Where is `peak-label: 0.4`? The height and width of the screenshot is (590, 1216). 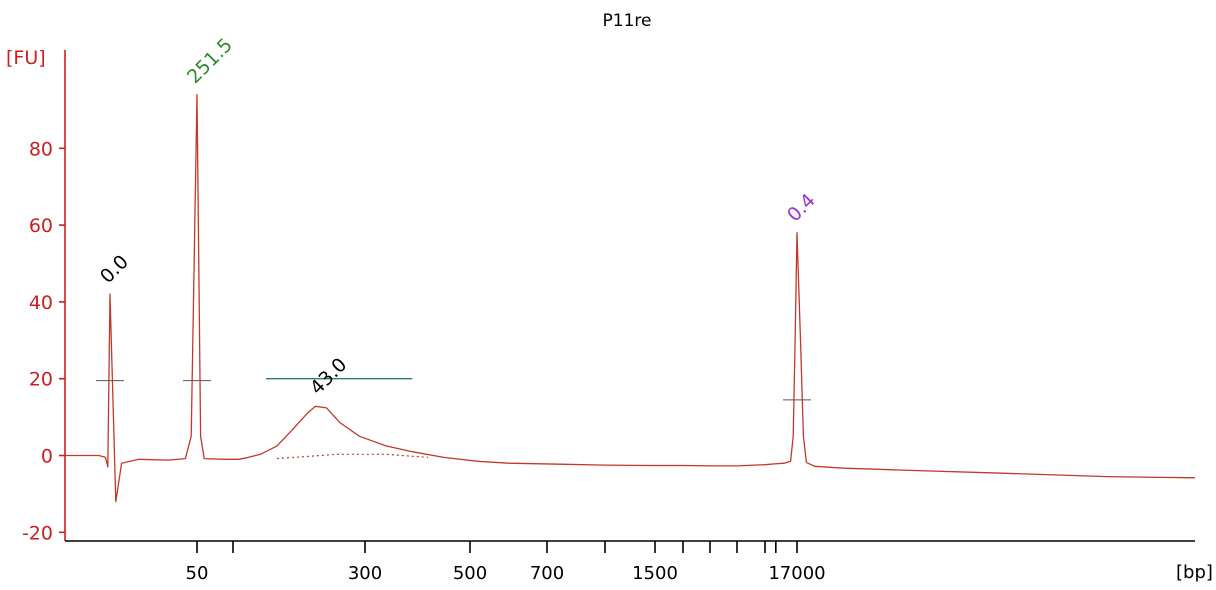 peak-label: 0.4 is located at coordinates (801, 207).